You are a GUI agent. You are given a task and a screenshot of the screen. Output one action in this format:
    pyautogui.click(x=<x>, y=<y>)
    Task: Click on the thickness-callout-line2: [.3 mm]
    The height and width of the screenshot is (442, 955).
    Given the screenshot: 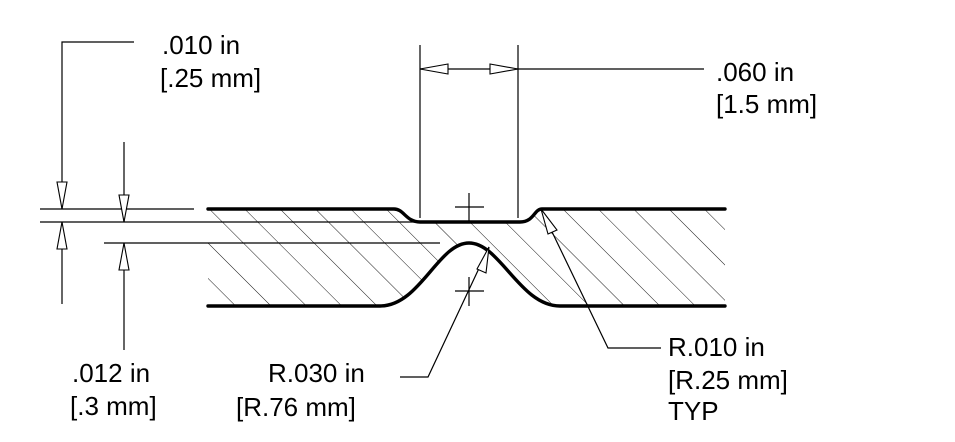 What is the action you would take?
    pyautogui.click(x=113, y=406)
    